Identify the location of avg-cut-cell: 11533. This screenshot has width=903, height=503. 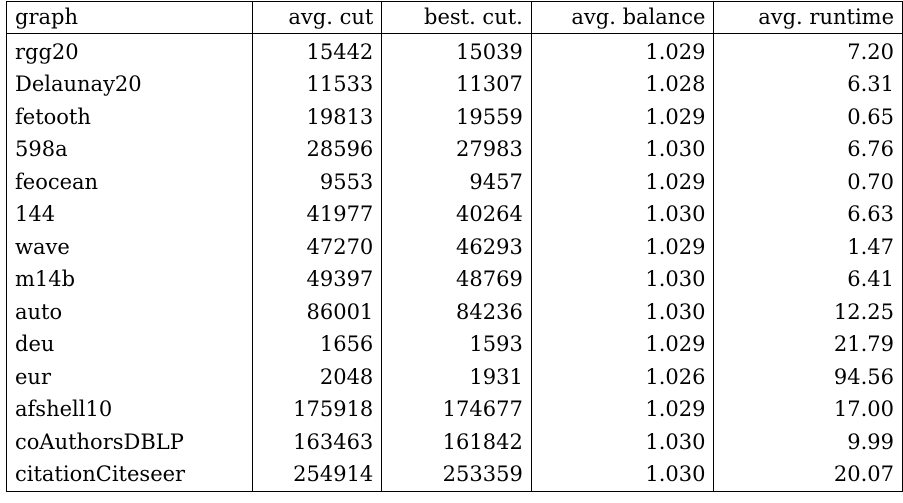
(317, 84).